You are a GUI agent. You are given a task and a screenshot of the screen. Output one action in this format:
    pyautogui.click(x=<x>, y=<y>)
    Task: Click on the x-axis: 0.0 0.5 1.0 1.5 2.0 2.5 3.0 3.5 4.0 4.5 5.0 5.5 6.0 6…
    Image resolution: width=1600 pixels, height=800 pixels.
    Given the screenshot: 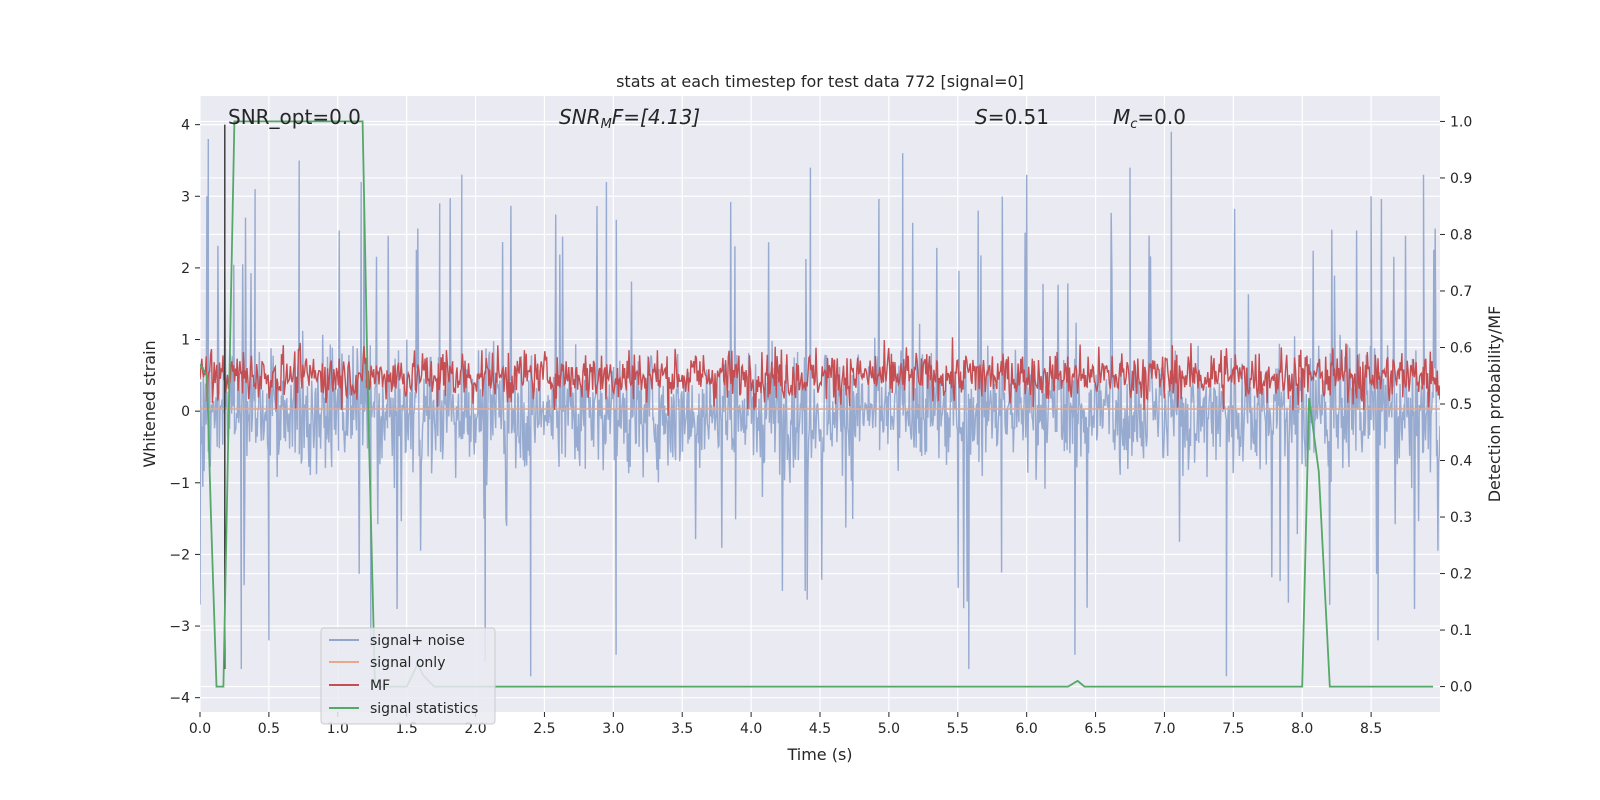 What is the action you would take?
    pyautogui.click(x=785, y=724)
    